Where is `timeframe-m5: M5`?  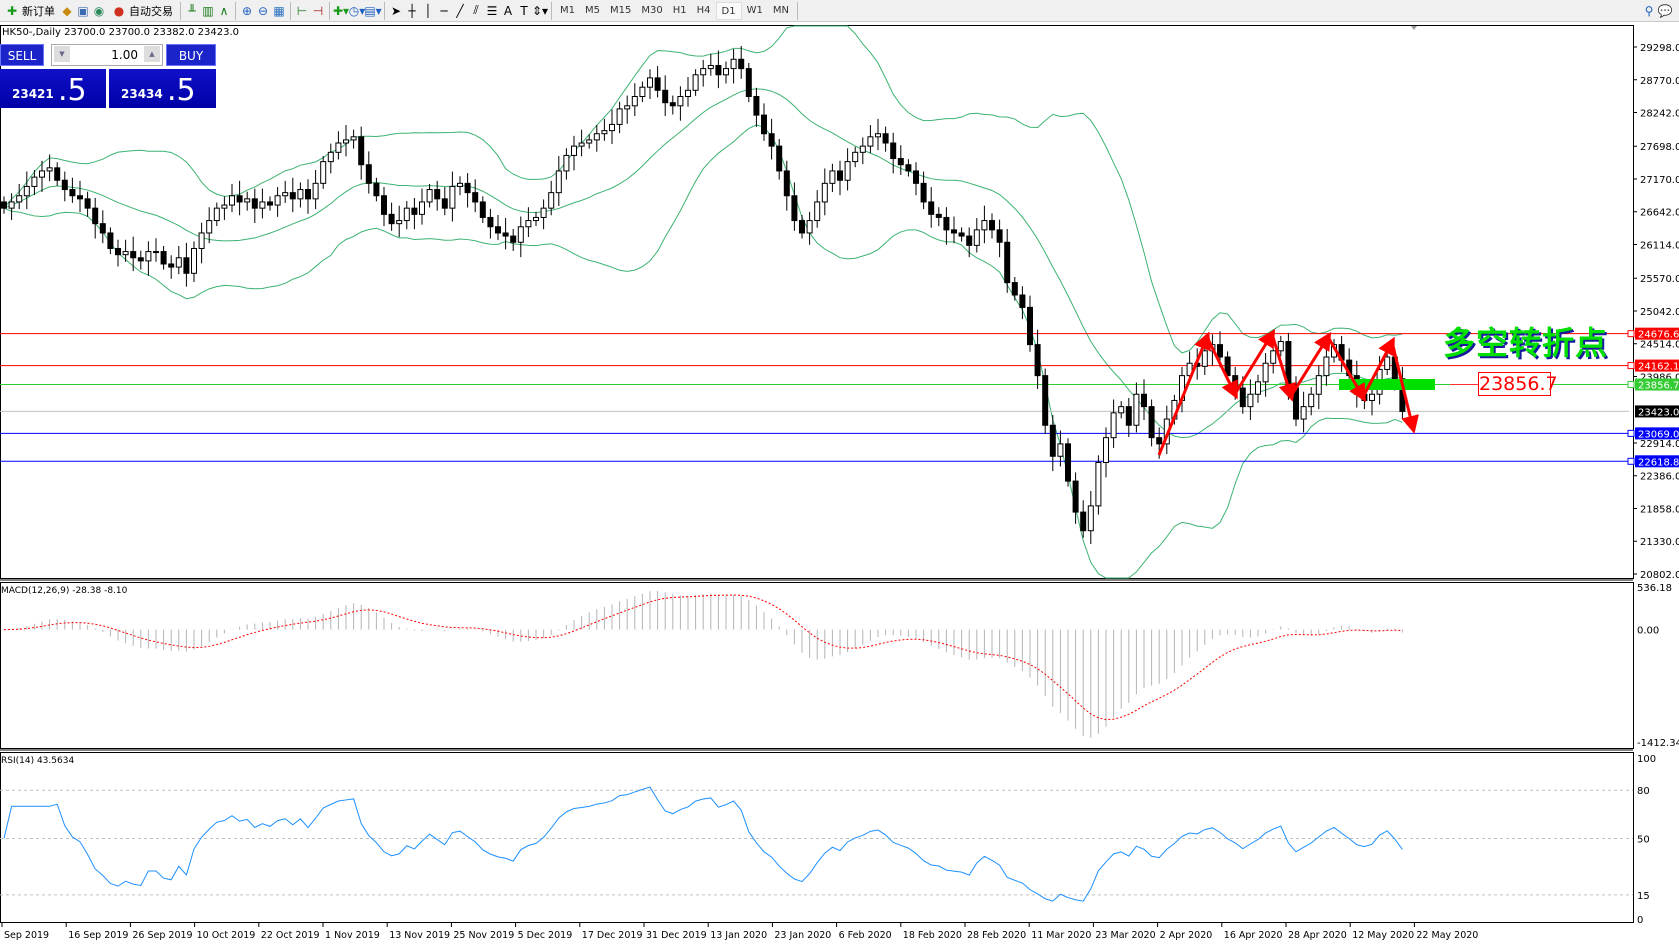
timeframe-m5: M5 is located at coordinates (592, 10).